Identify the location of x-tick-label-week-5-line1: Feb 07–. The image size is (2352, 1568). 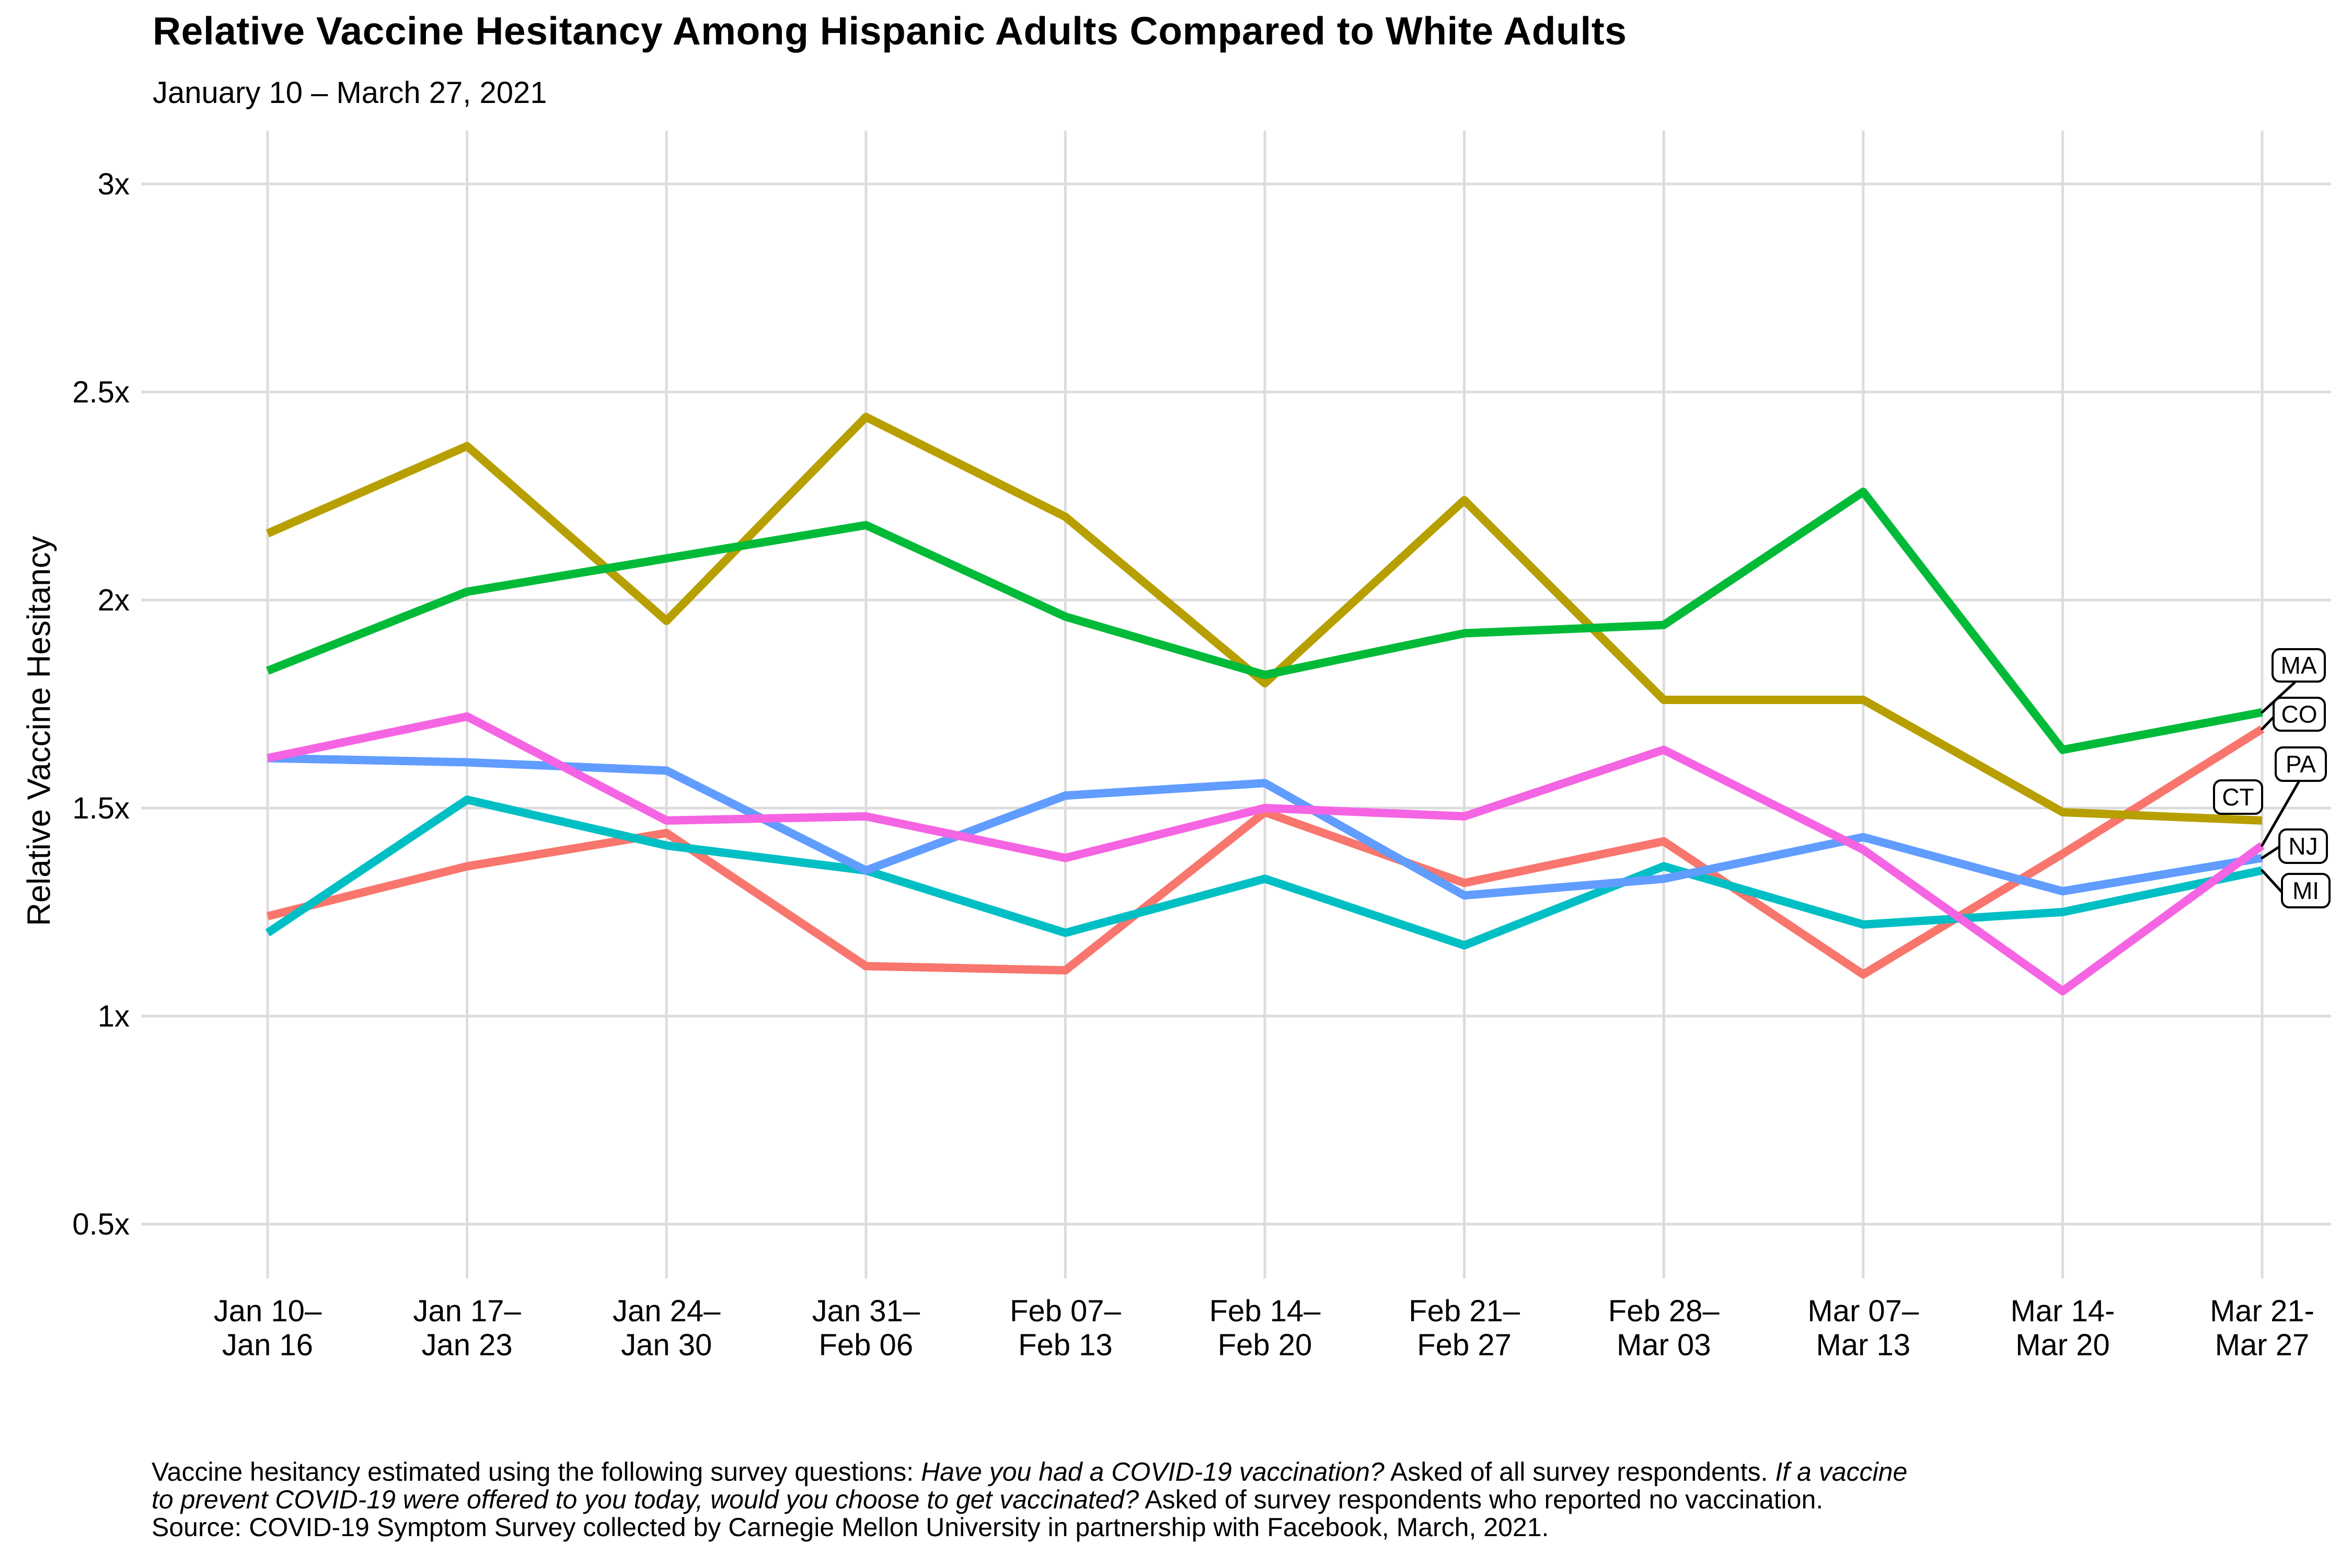
(1066, 1311).